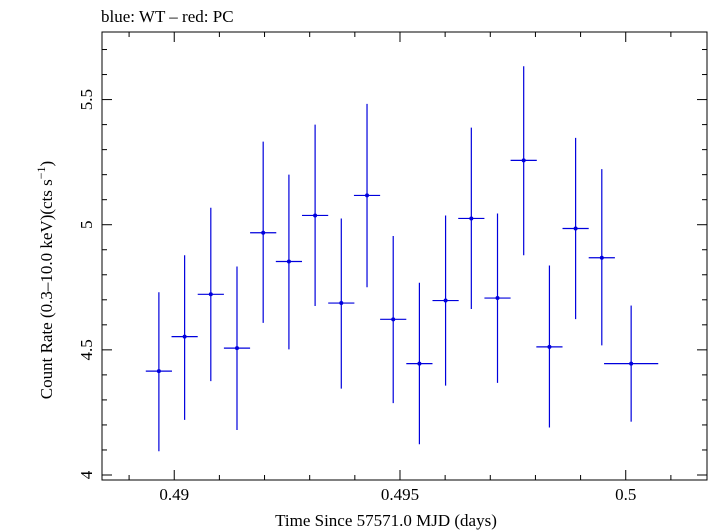 This screenshot has width=709, height=532. I want to click on x-axis-tick-labels: 0.49 0.495 0.5, so click(397, 494).